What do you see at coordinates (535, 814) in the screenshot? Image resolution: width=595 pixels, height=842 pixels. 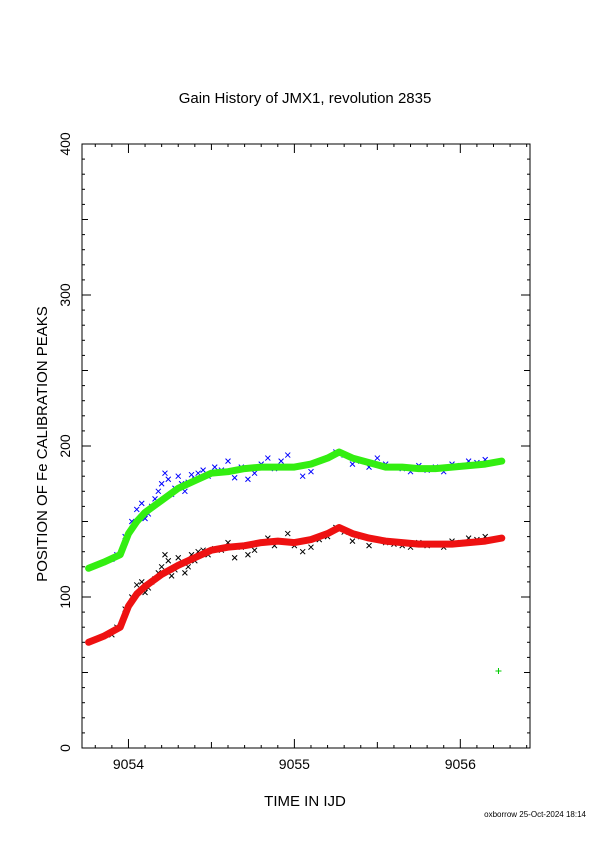 I see `footer-stamp: oxborrow 25-Oct-2024 18:14` at bounding box center [535, 814].